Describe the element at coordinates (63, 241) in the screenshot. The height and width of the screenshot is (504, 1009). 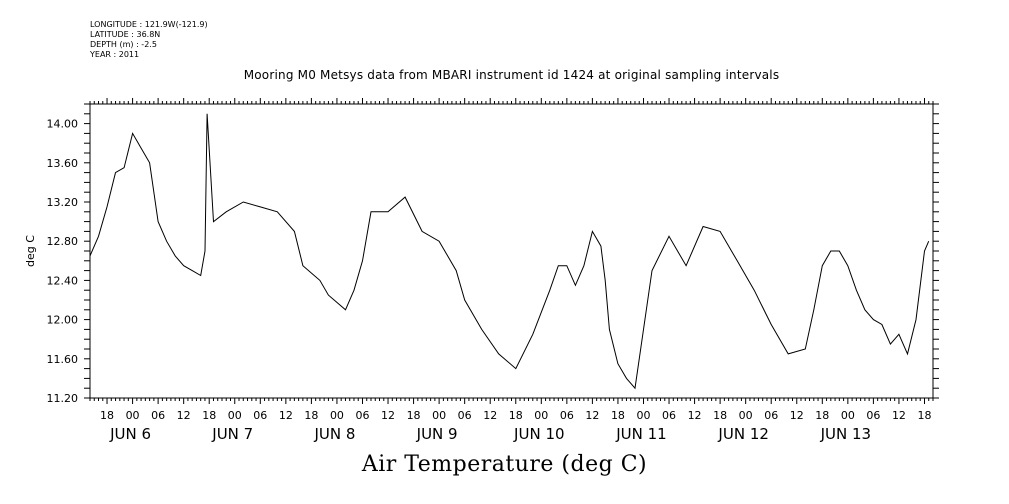
I see `y-tick-label: 12.80` at that location.